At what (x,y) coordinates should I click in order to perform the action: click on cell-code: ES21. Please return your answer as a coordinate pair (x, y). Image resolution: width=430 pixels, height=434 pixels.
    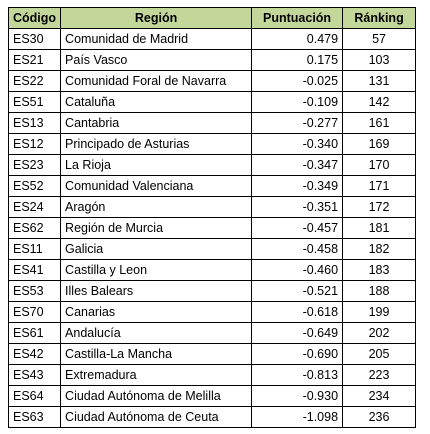
    Looking at the image, I should click on (34, 60).